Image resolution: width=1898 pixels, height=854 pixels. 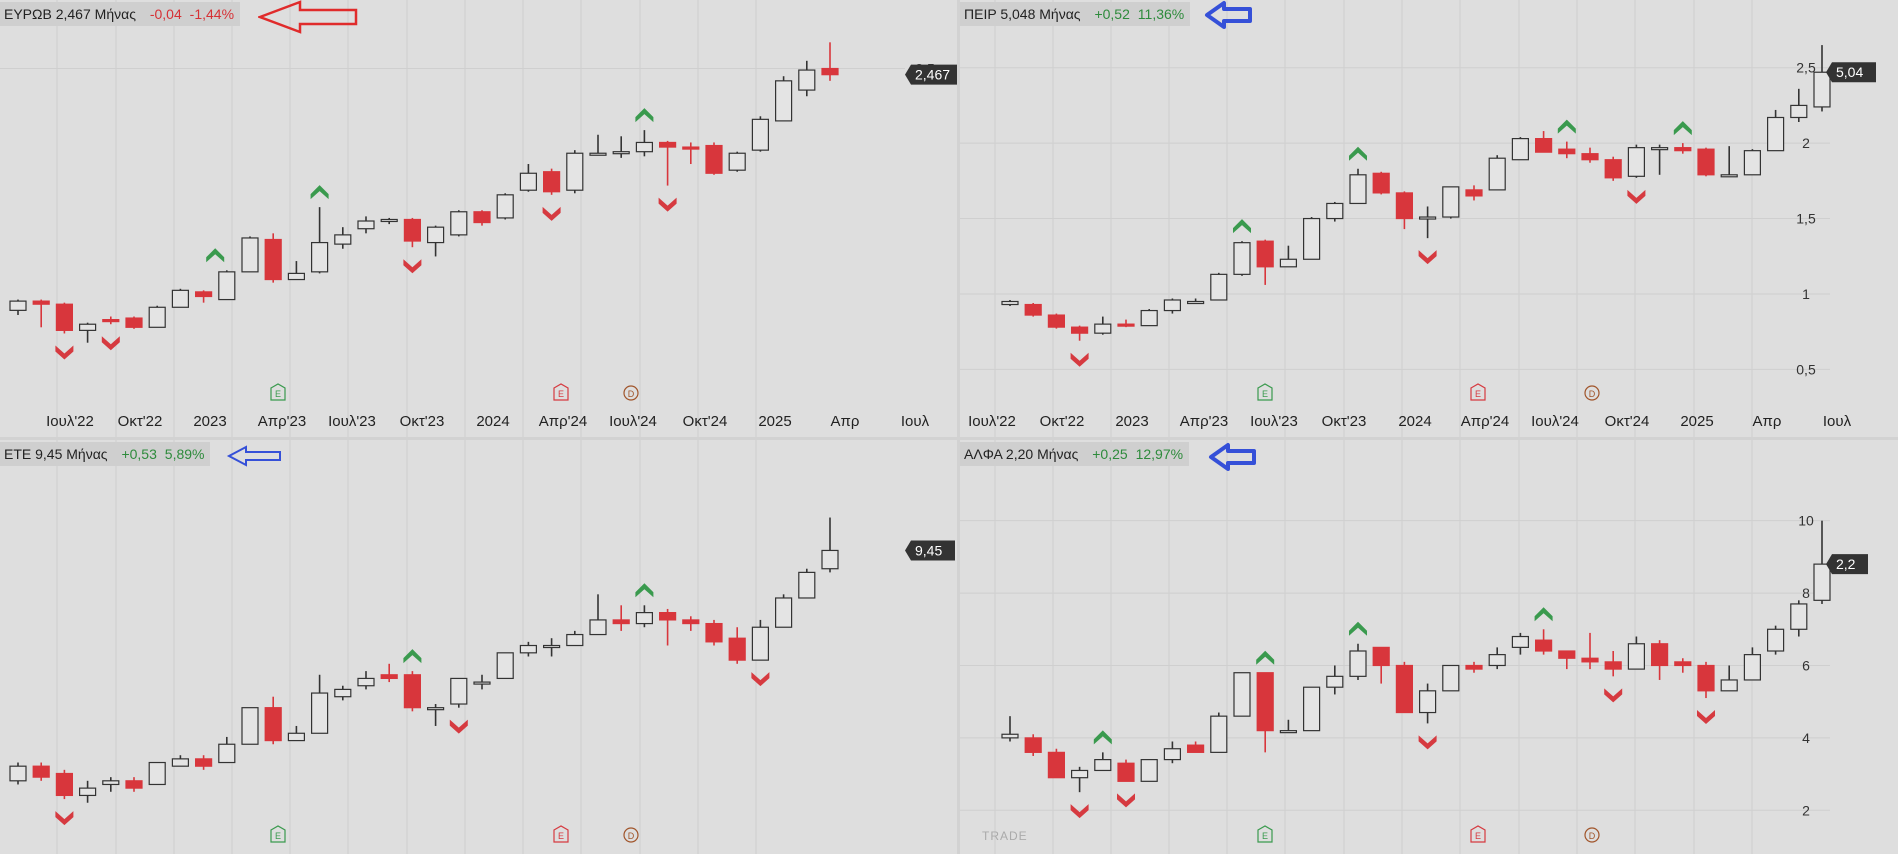 What do you see at coordinates (1806, 219) in the screenshot?
I see `y-tick-label: 1,5` at bounding box center [1806, 219].